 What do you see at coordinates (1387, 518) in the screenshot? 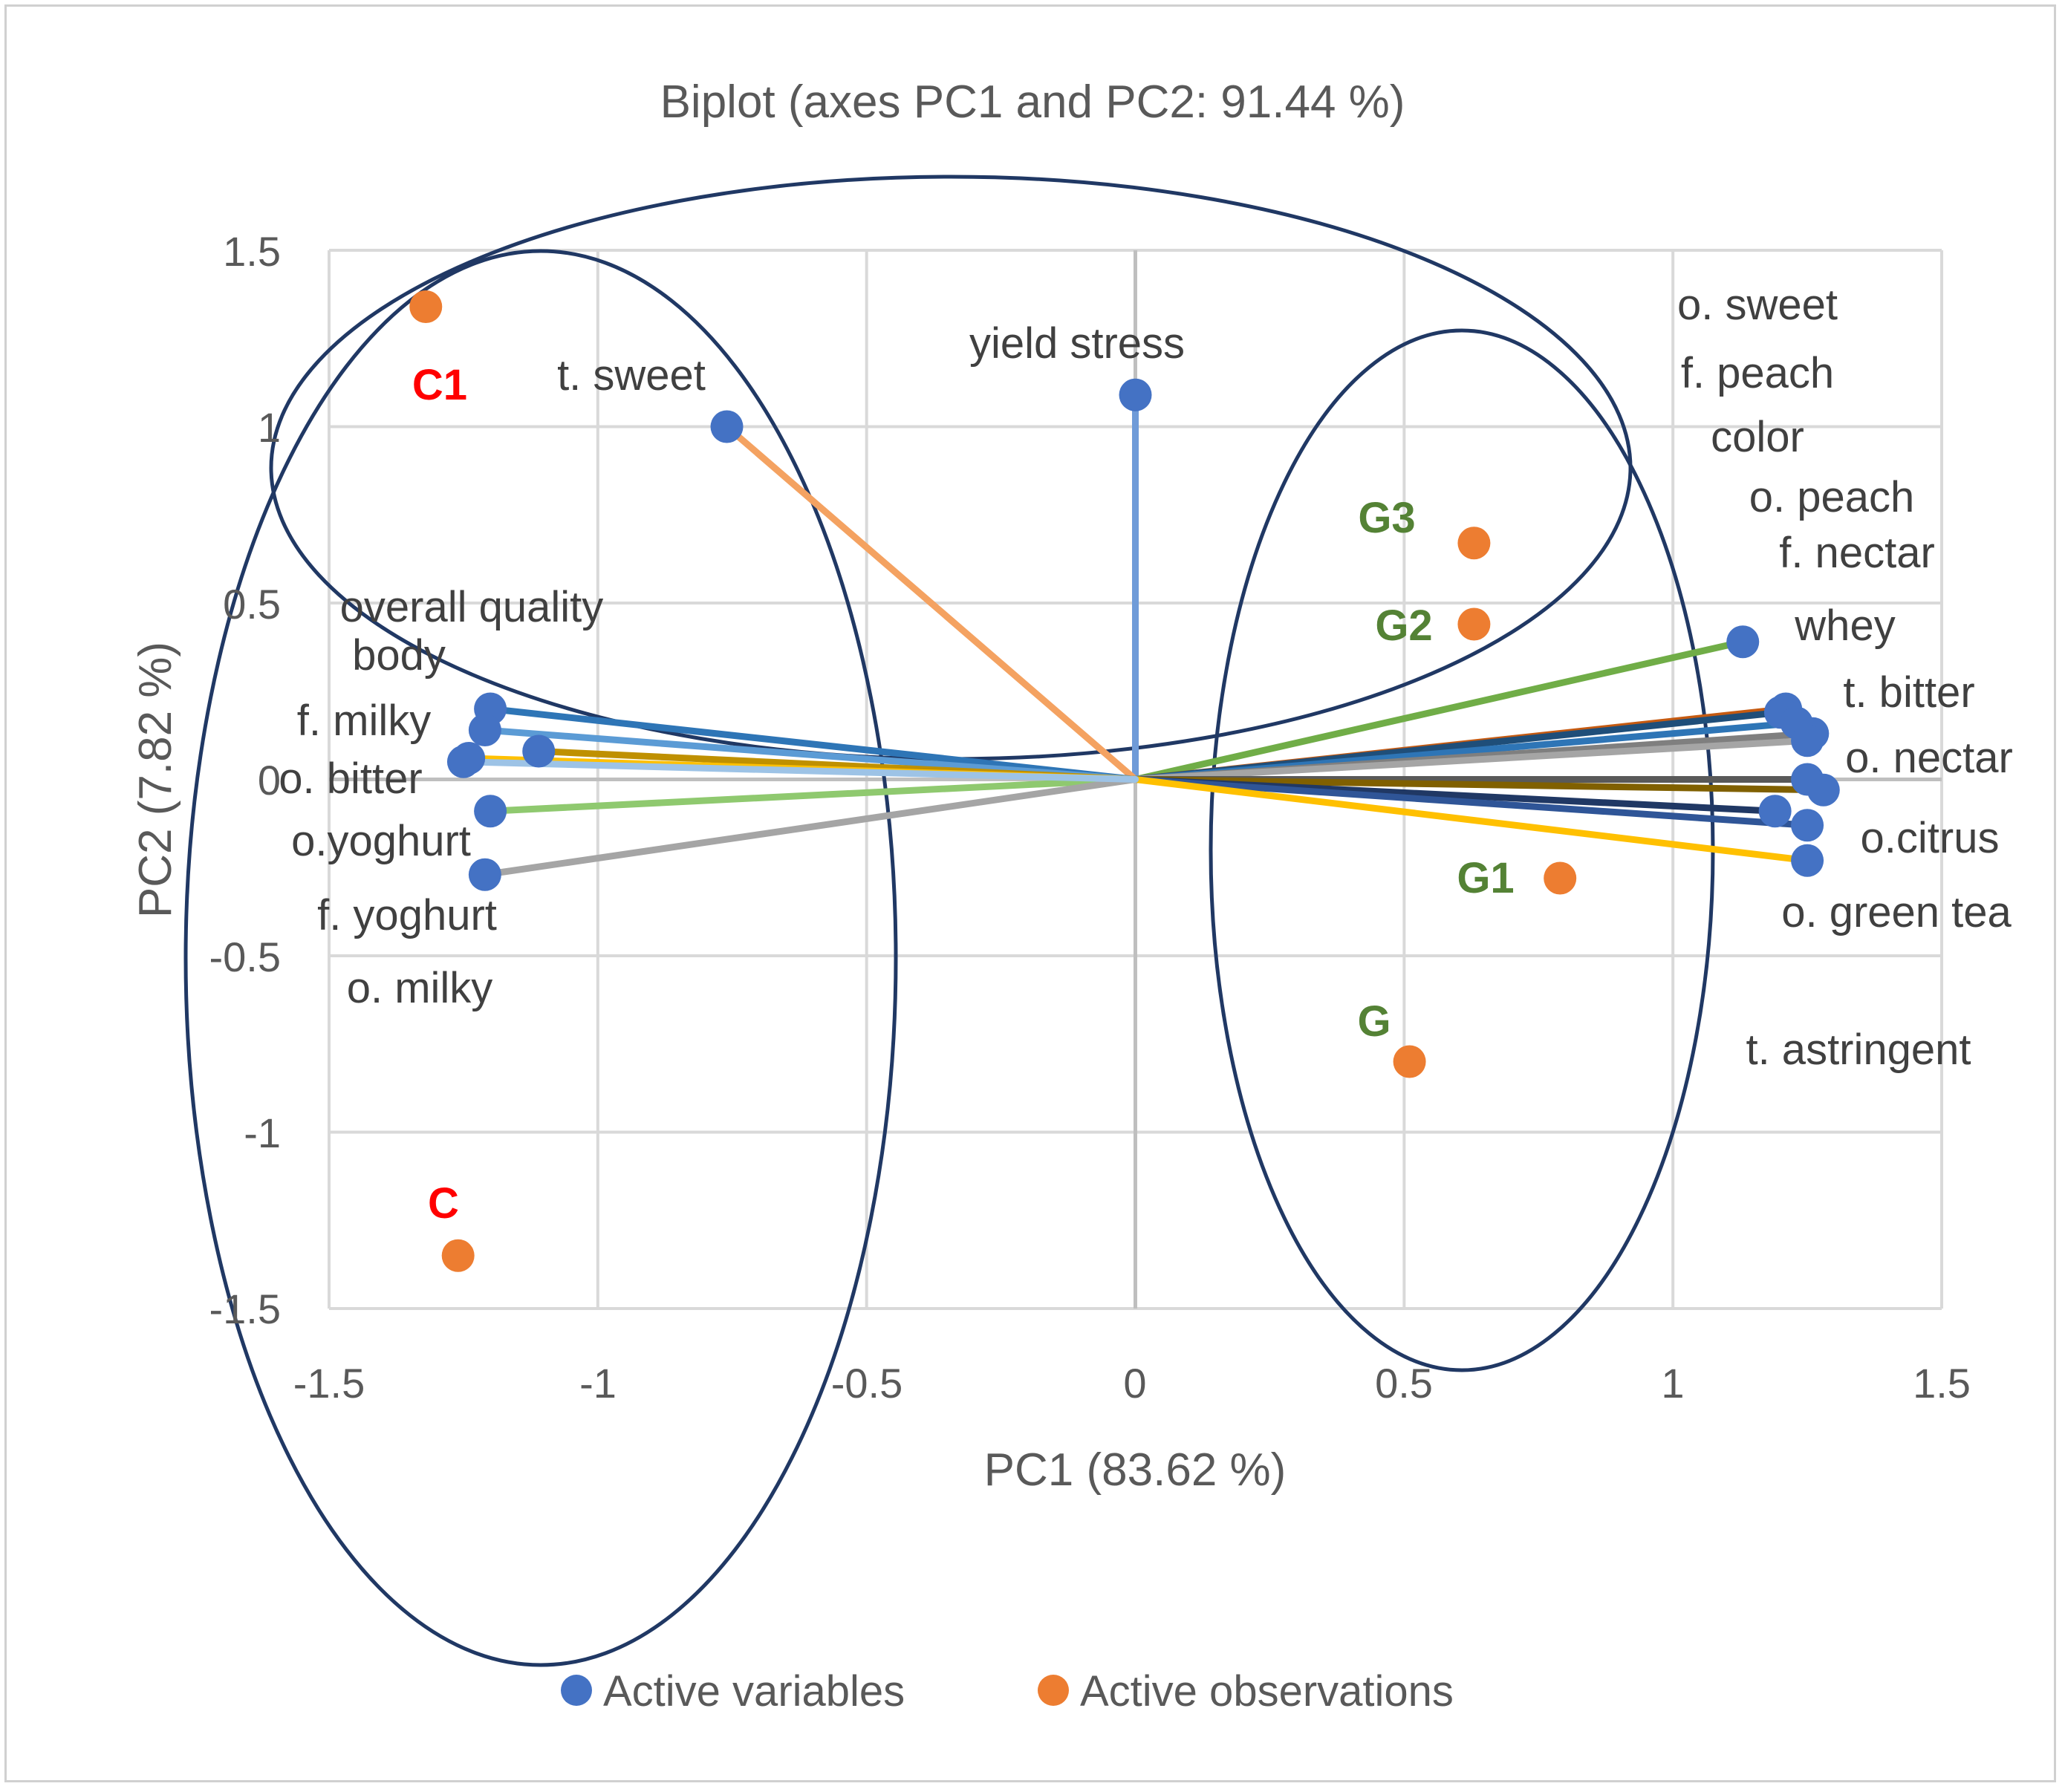
I see `observation-label: G3` at bounding box center [1387, 518].